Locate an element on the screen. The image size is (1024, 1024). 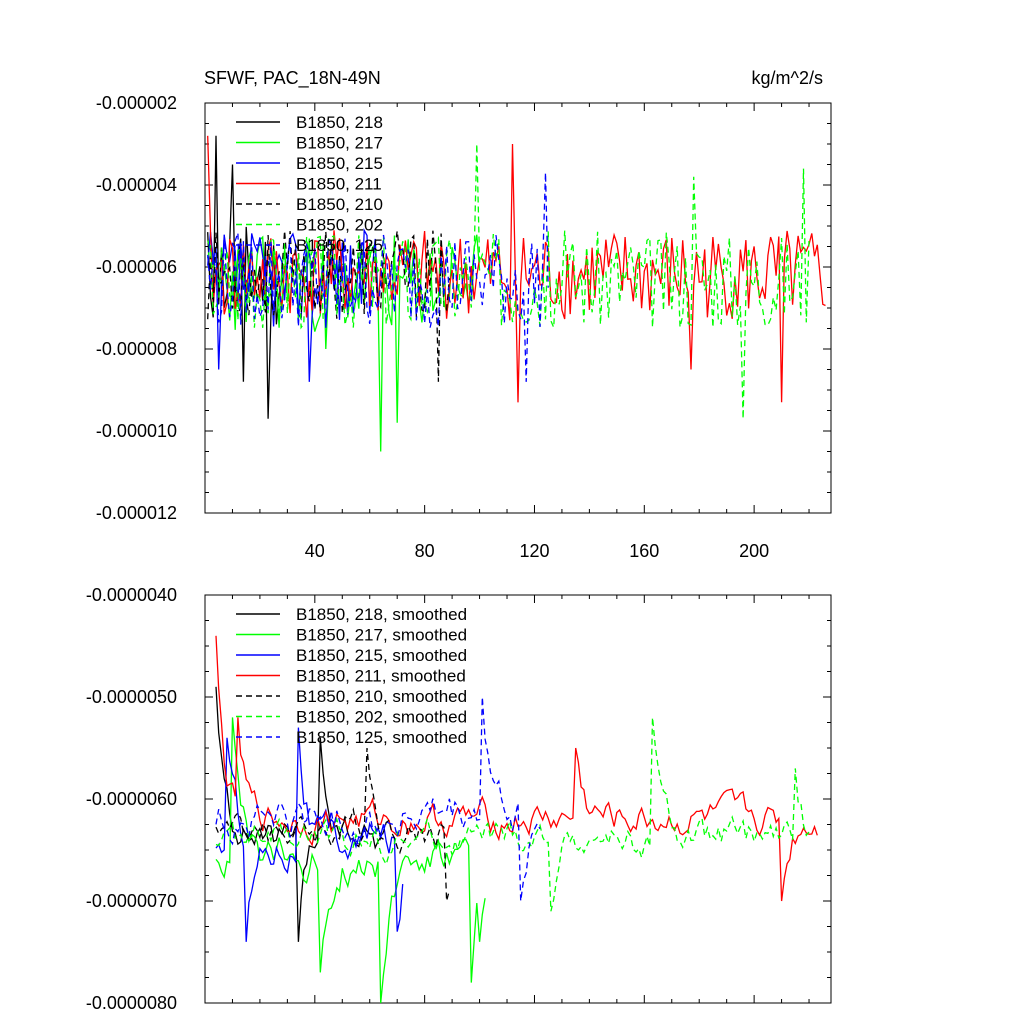
bottom-y-tick-label: -0.0000060 is located at coordinates (131, 799).